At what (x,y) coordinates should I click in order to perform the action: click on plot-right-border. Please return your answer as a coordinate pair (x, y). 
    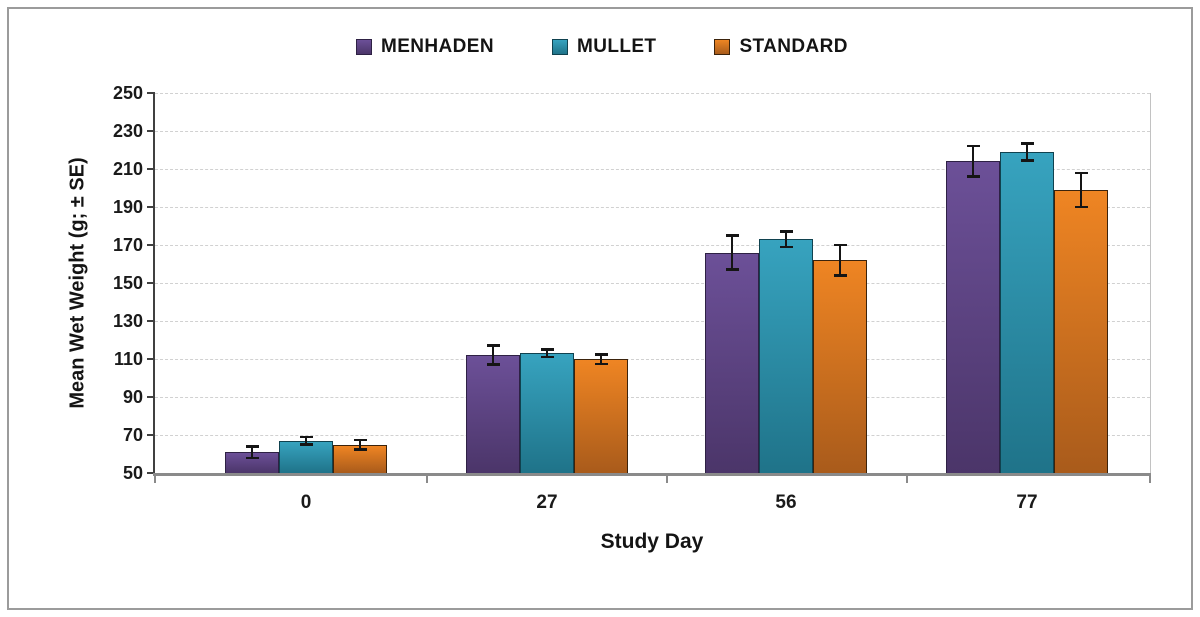
    Looking at the image, I should click on (1150, 283).